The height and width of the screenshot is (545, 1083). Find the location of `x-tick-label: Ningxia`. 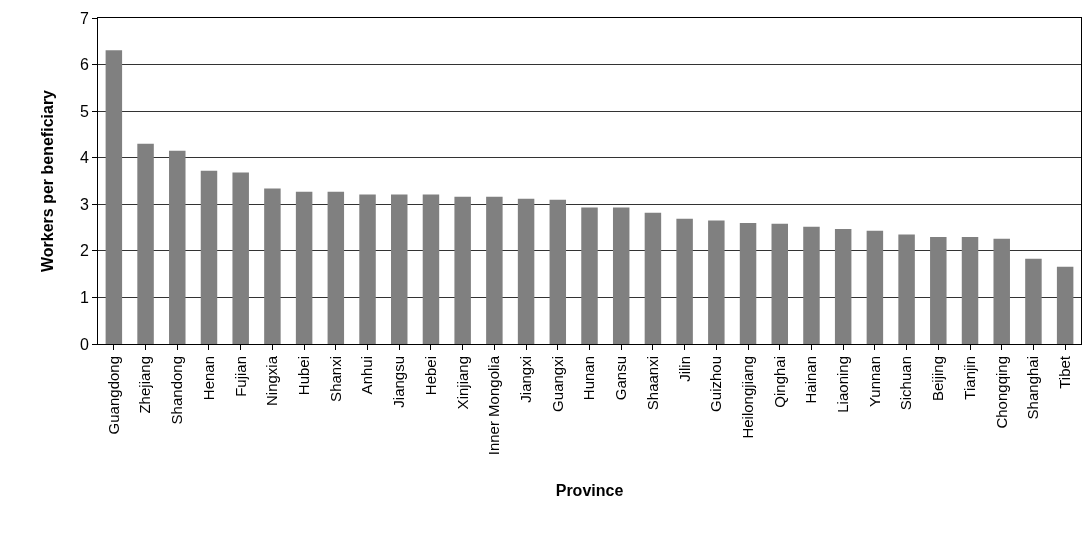

x-tick-label: Ningxia is located at coordinates (272, 381).